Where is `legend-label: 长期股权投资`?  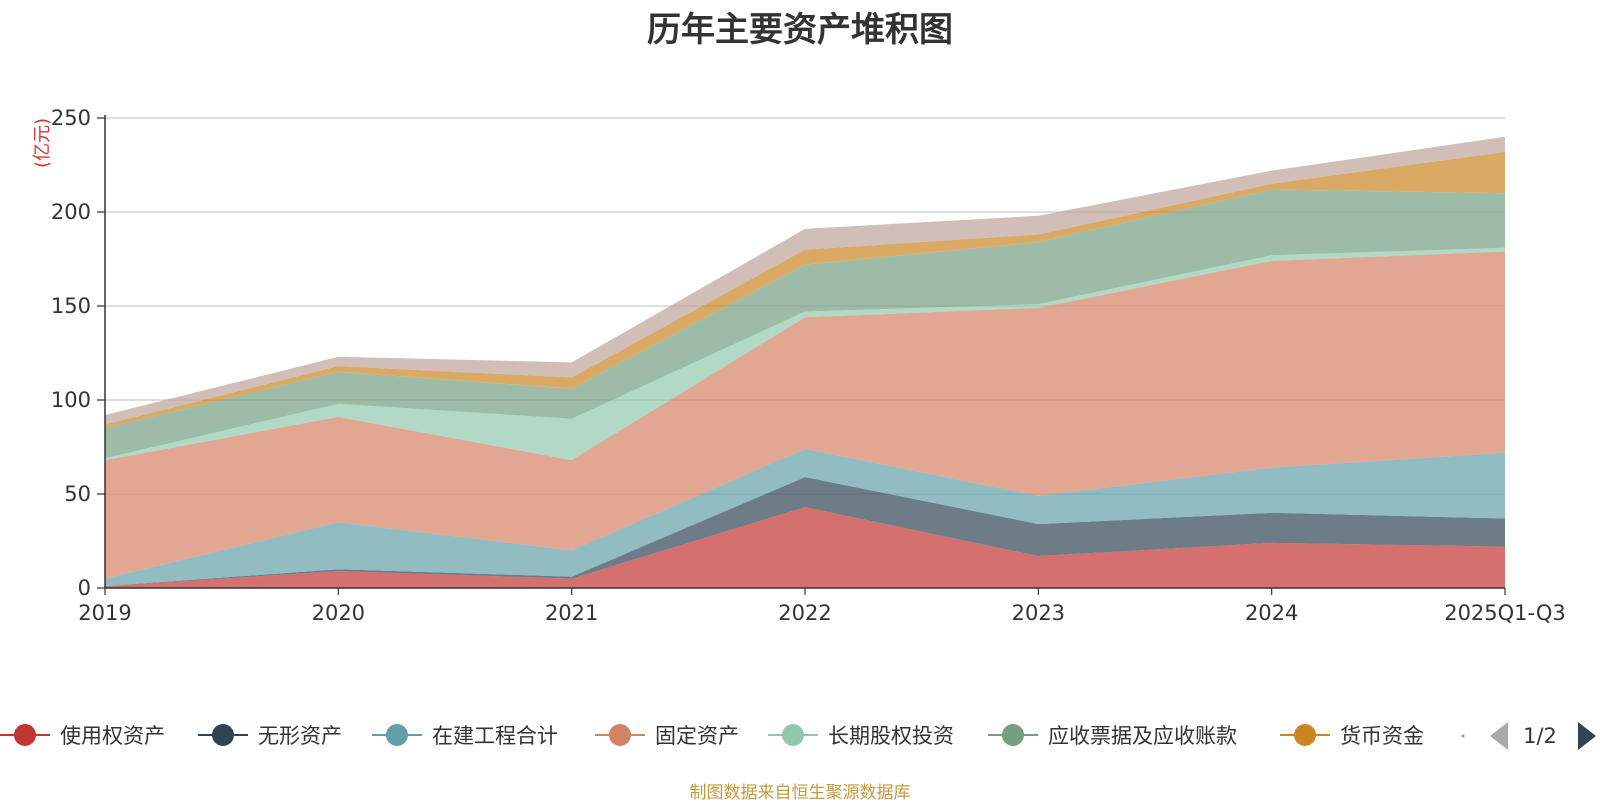
legend-label: 长期股权投资 is located at coordinates (891, 736).